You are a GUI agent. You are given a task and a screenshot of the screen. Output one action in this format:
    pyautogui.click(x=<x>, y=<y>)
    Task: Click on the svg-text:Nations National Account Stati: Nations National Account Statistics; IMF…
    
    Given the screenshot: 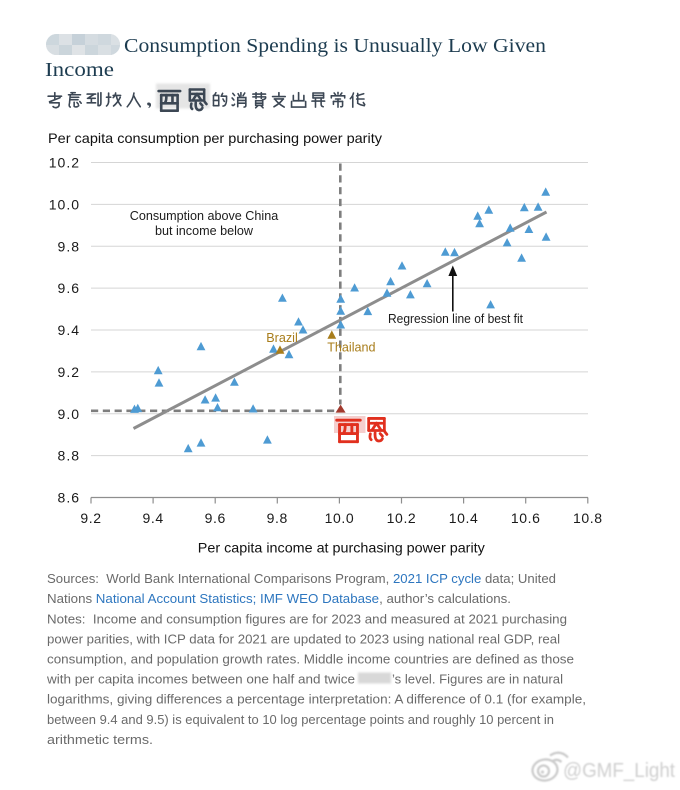 What is the action you would take?
    pyautogui.click(x=279, y=598)
    